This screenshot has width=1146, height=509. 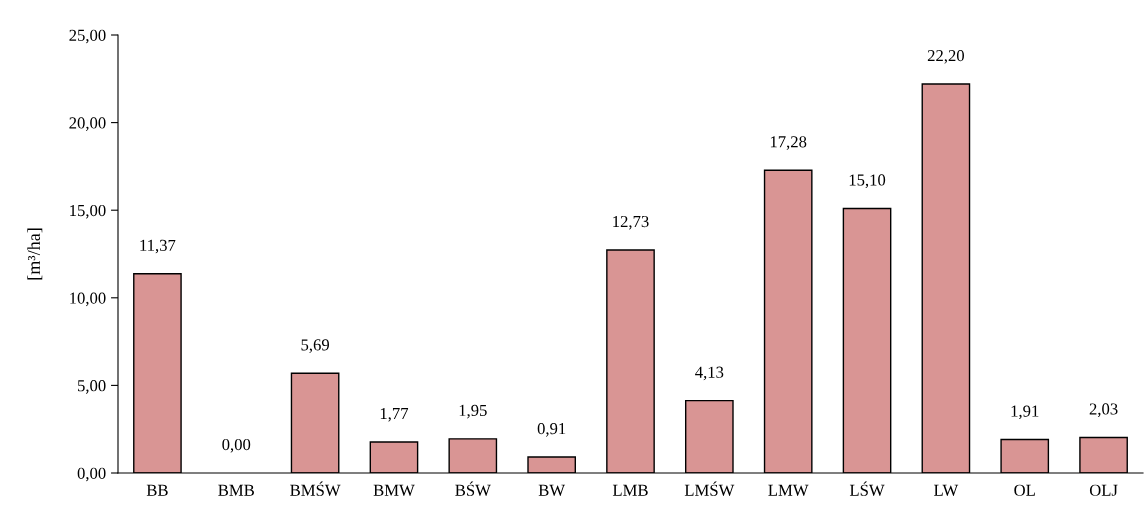 What do you see at coordinates (35, 254) in the screenshot?
I see `y-axis-title: [m³/ha]` at bounding box center [35, 254].